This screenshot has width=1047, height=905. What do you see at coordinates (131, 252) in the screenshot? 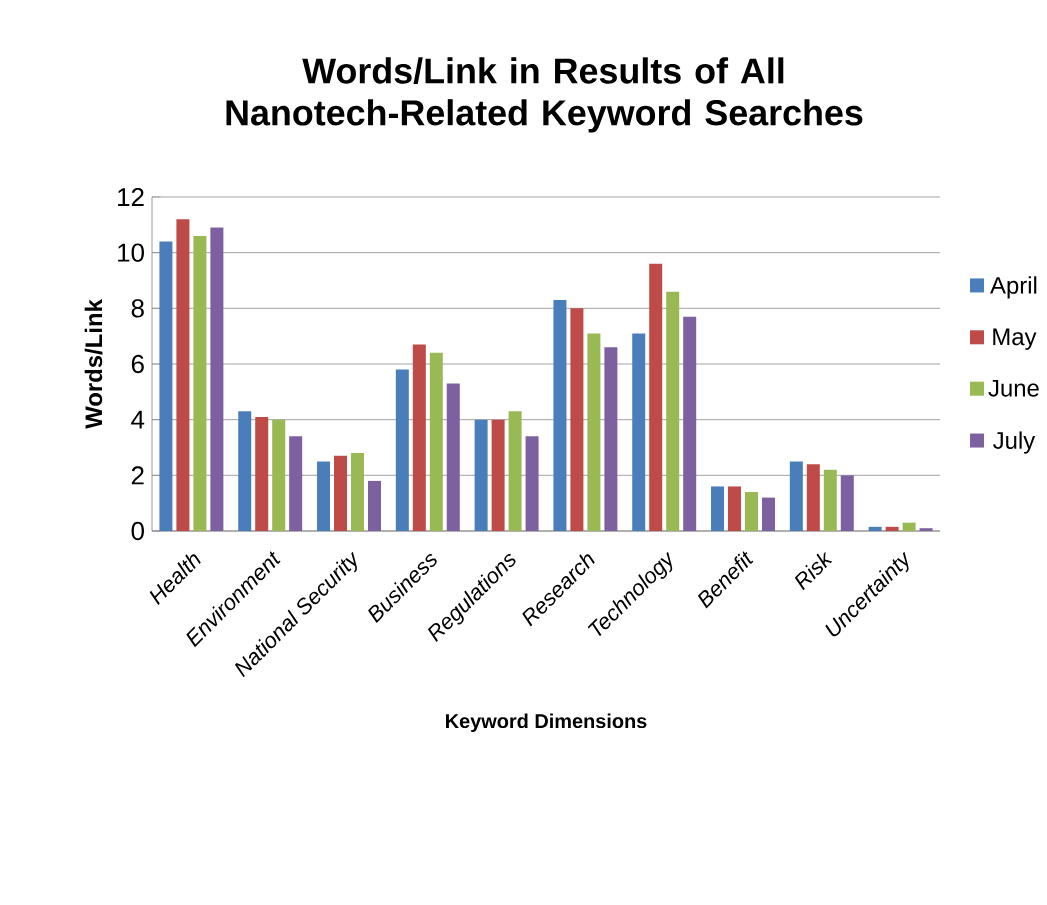
I see `y-tick-label: 10` at bounding box center [131, 252].